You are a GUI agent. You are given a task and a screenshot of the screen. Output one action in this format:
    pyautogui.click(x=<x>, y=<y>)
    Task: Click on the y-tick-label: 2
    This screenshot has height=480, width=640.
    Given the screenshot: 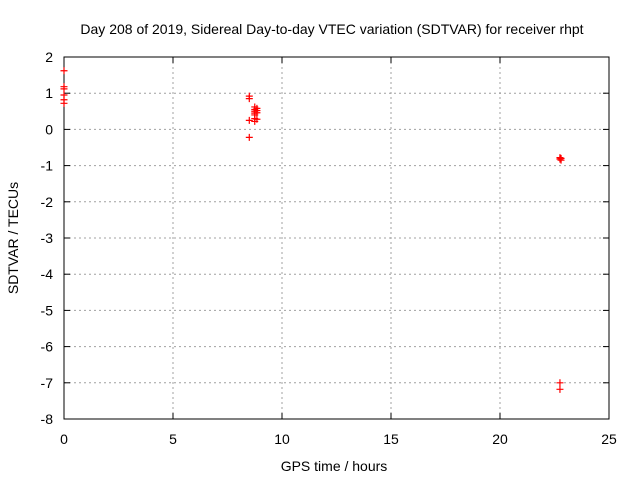 What is the action you would take?
    pyautogui.click(x=49, y=57)
    